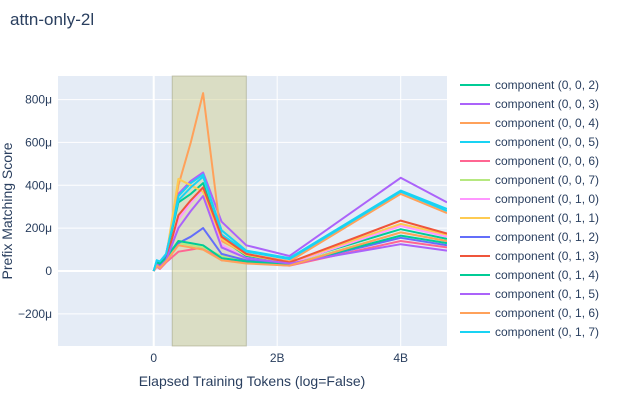  I want to click on legend-item: component (0, 0, 7), so click(529, 180).